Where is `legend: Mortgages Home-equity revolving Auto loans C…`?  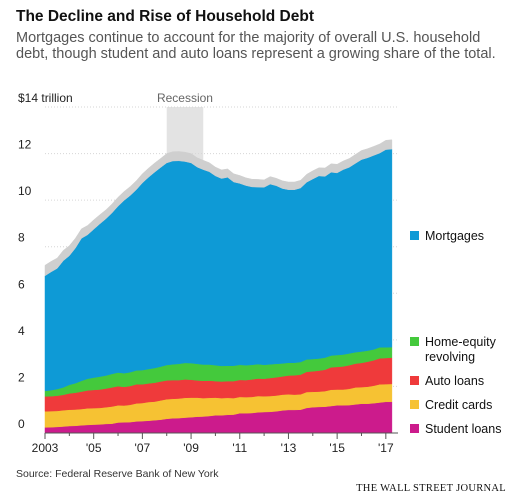 legend: Mortgages Home-equity revolving Auto loans C… is located at coordinates (455, 332).